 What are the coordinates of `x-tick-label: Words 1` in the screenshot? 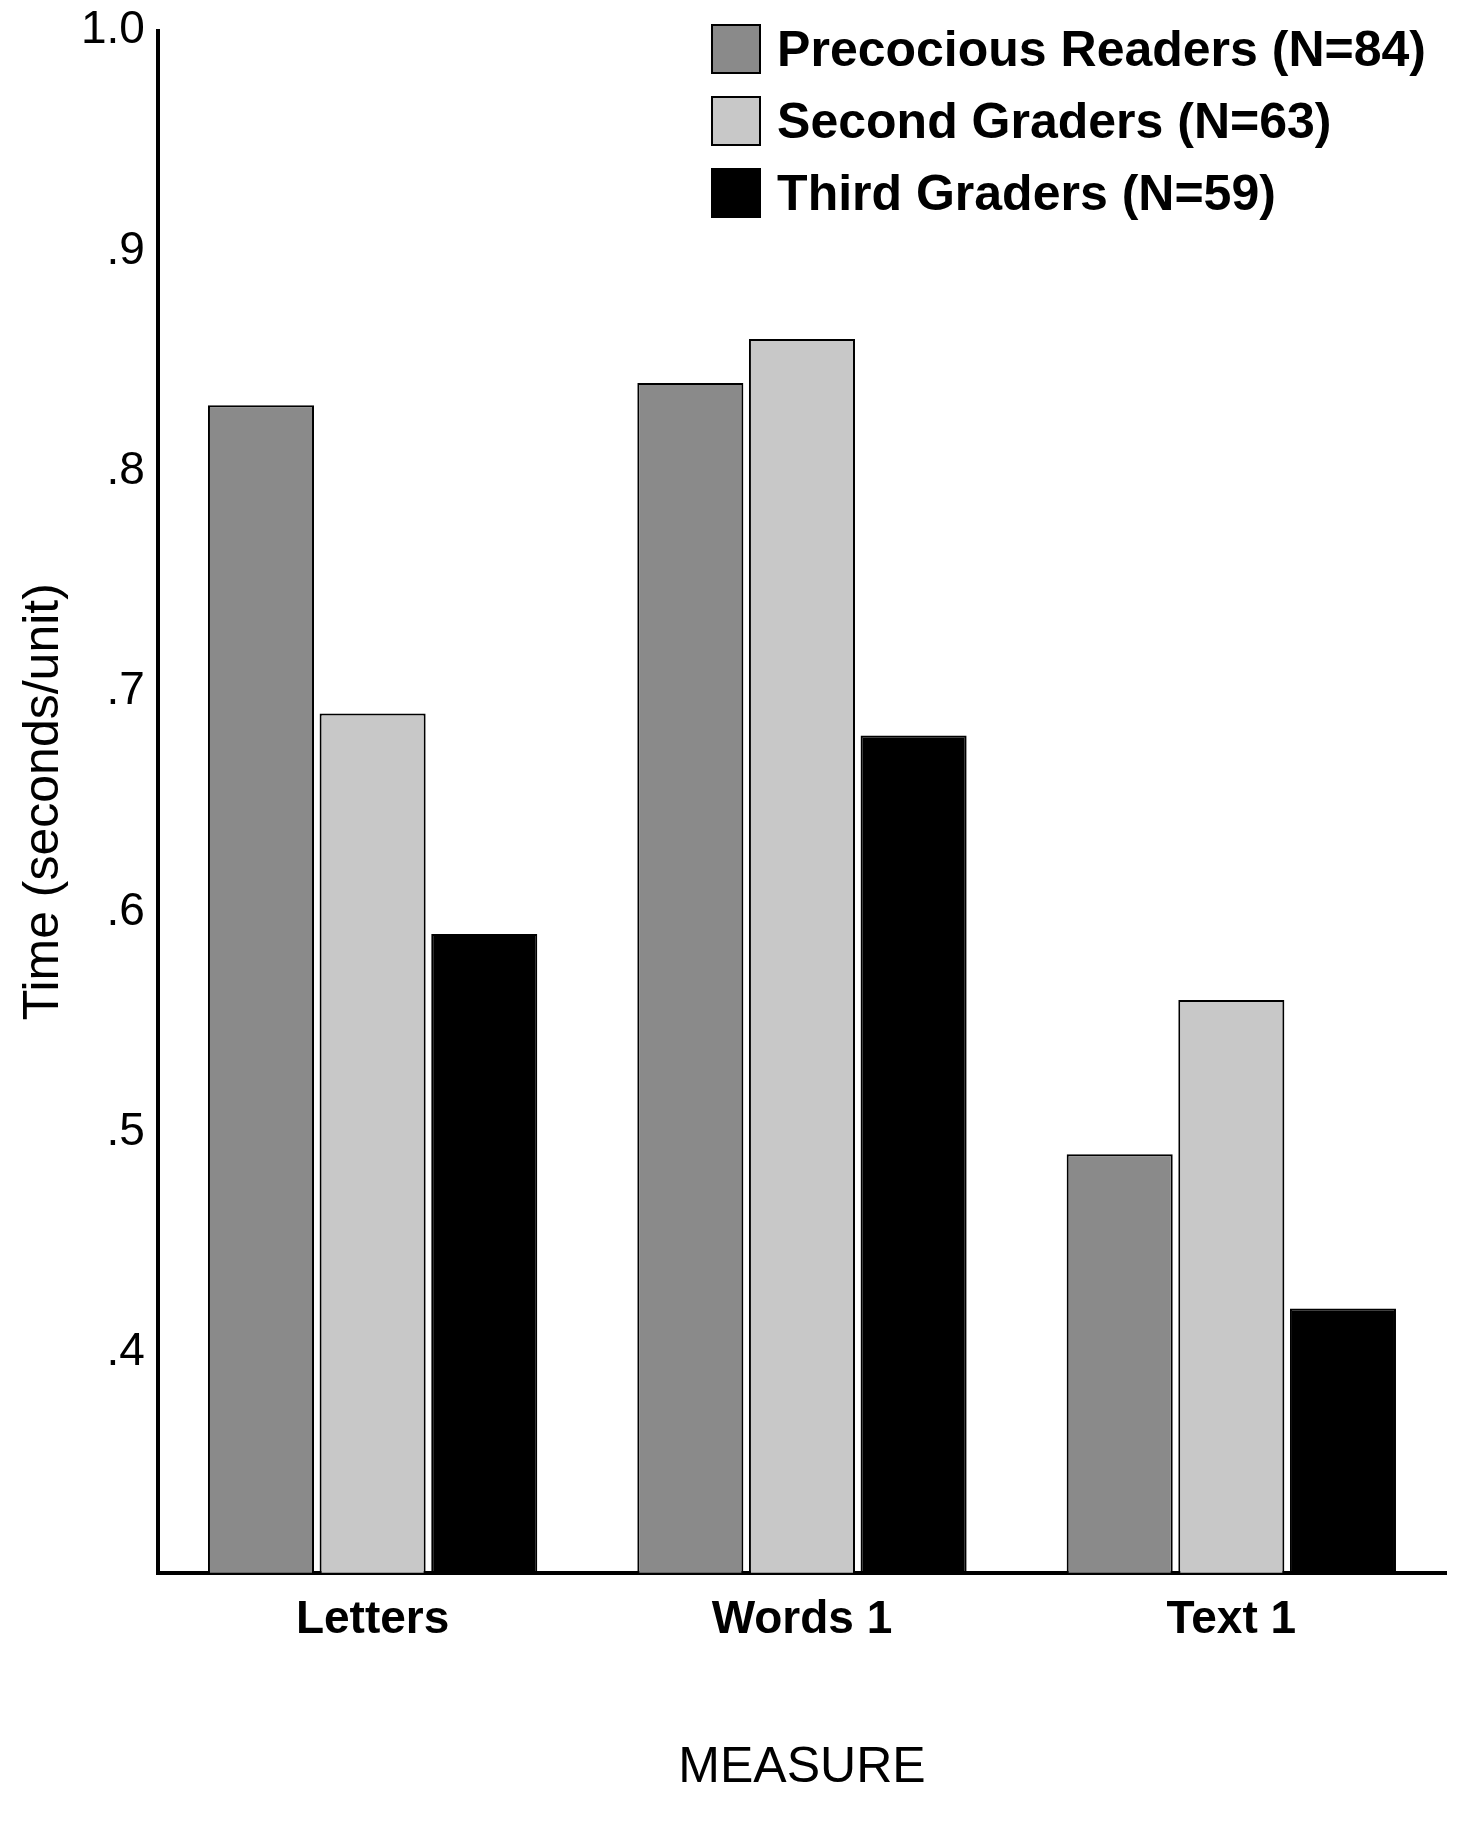 It's located at (802, 1617).